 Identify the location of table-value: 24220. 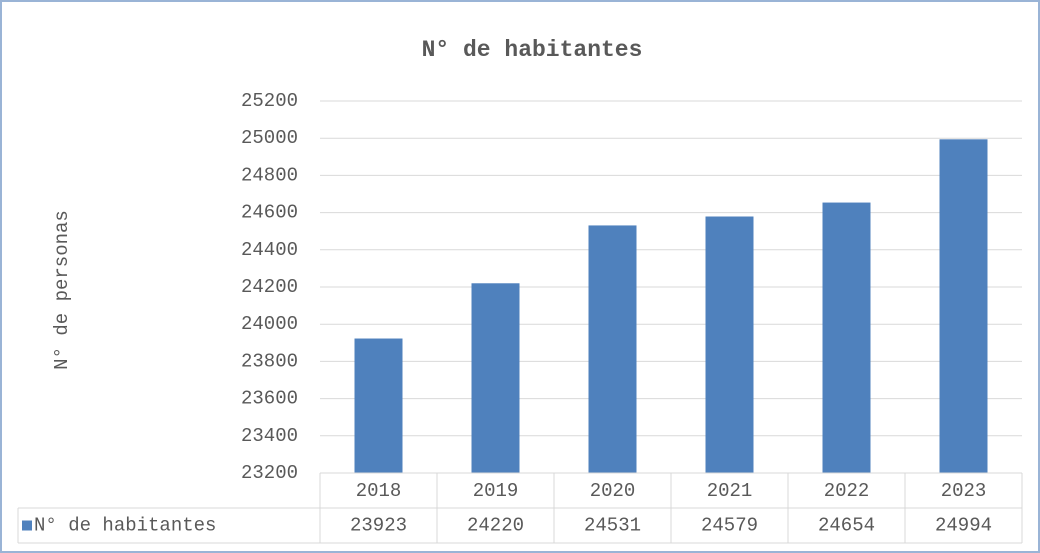
(495, 526).